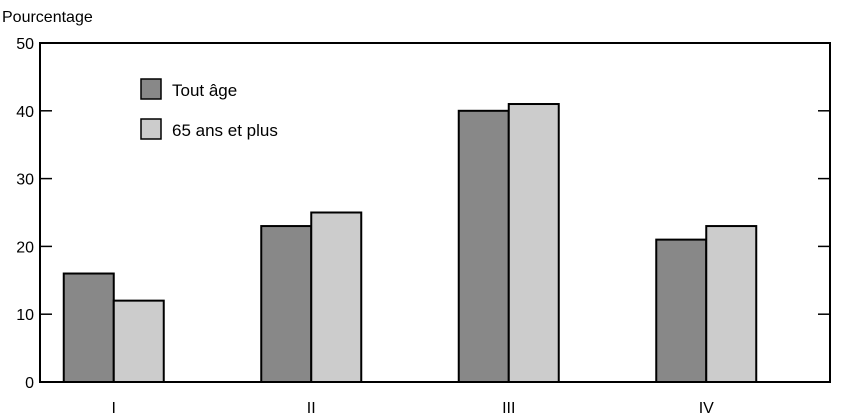  I want to click on y-tick-label-4: 40, so click(25, 112).